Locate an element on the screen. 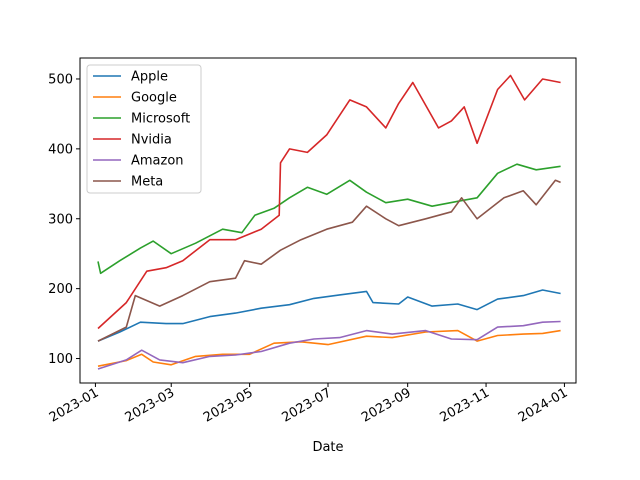 Image resolution: width=640 pixels, height=480 pixels. x-tick-label: 2023-03 is located at coordinates (150, 405).